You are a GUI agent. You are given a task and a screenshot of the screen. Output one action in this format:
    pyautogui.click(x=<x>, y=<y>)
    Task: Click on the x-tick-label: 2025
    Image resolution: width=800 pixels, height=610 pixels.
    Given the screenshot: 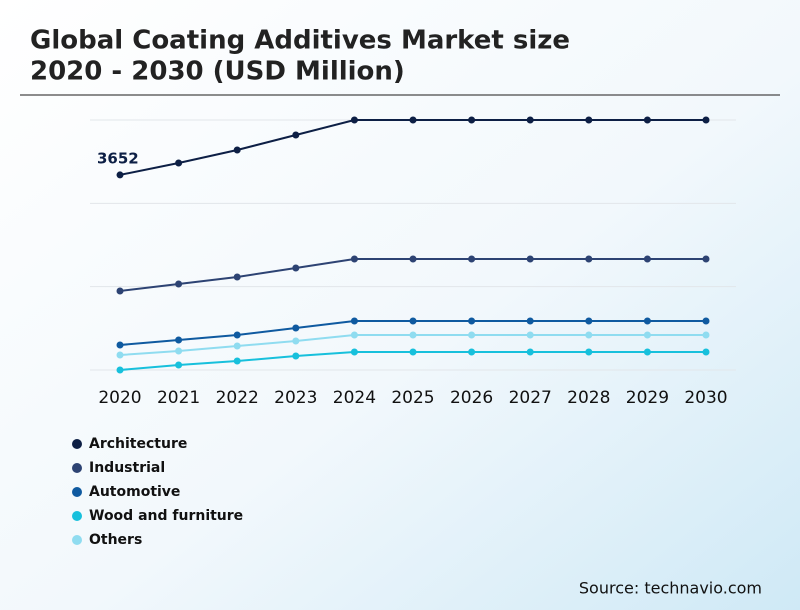 What is the action you would take?
    pyautogui.click(x=412, y=398)
    